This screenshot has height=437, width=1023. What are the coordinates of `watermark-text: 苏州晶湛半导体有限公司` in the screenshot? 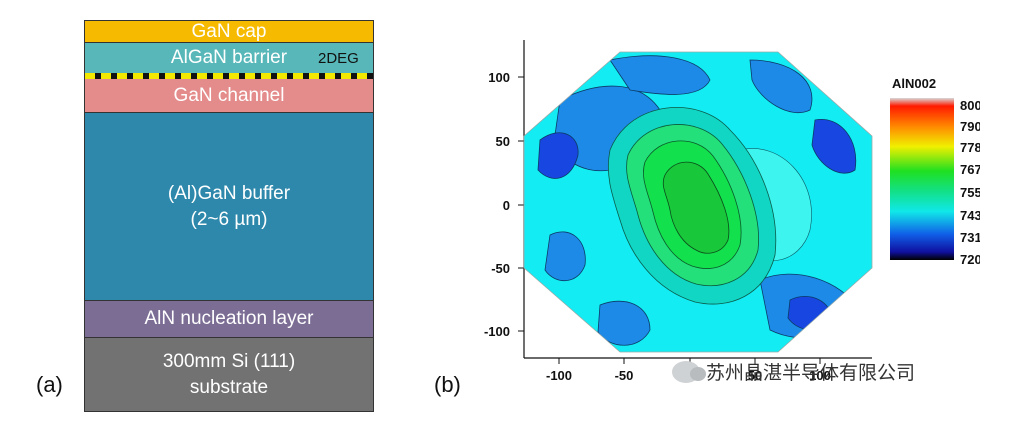 It's located at (811, 373).